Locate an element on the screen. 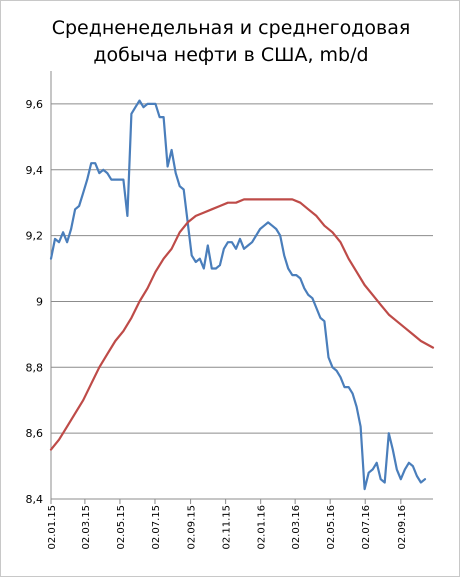 This screenshot has width=460, height=578. y-axis-tick-labels: 8,4 8,6 8,8 9 9,2 9,4 9,6 is located at coordinates (35, 302).